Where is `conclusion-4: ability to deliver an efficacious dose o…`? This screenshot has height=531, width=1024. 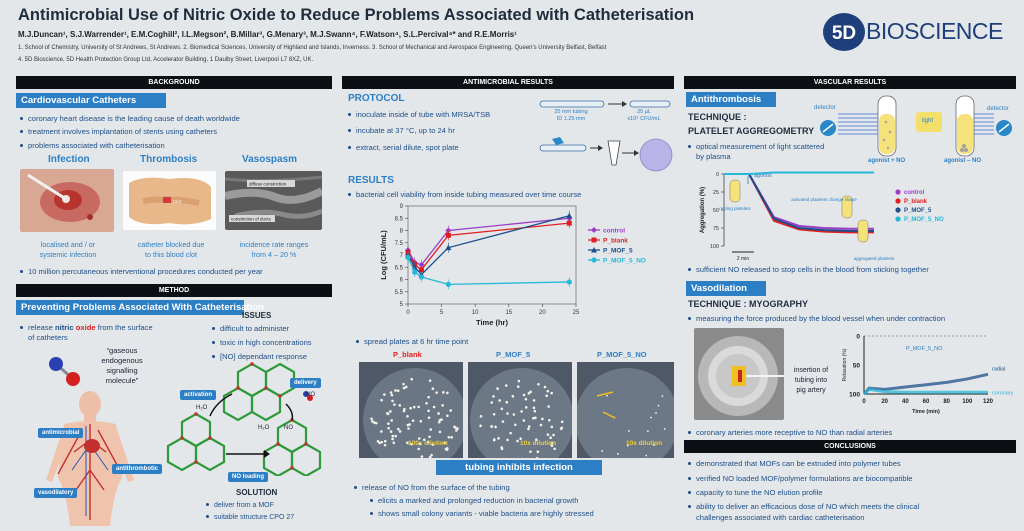
conclusion-4: ability to deliver an efficacious dose o… is located at coordinates (803, 506).